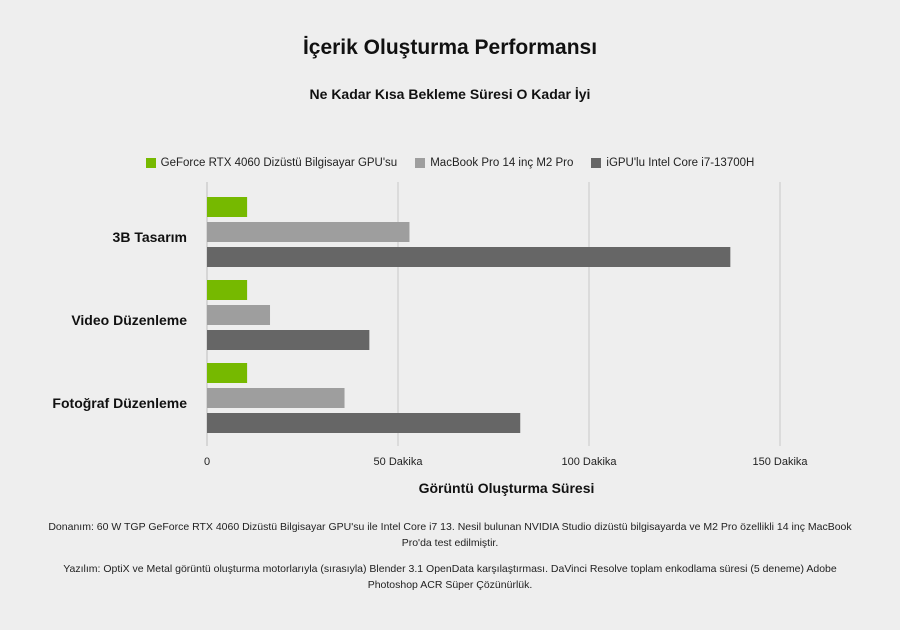  What do you see at coordinates (207, 462) in the screenshot?
I see `x-tick-label-0: 0` at bounding box center [207, 462].